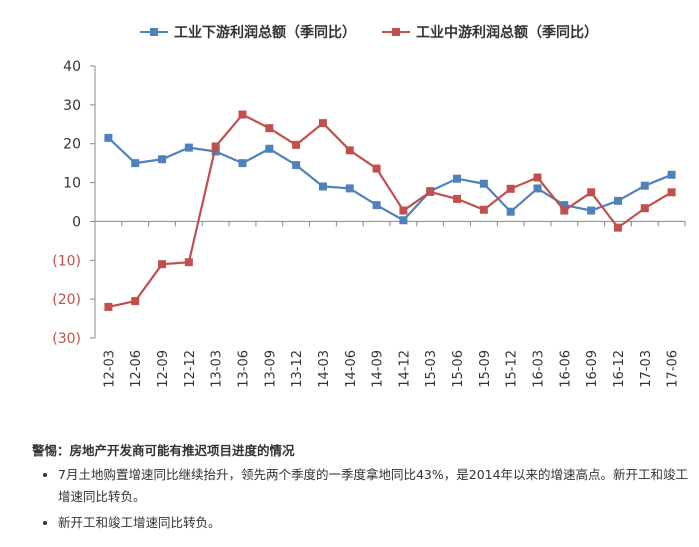 This screenshot has height=547, width=699. Describe the element at coordinates (507, 33) in the screenshot. I see `legend-label-midstream: 工业中游利润总额（季同比）` at that location.